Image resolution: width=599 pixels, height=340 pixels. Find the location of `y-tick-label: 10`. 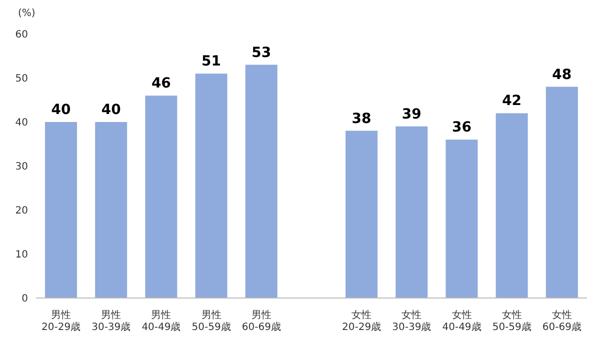

y-tick-label: 10 is located at coordinates (21, 255).